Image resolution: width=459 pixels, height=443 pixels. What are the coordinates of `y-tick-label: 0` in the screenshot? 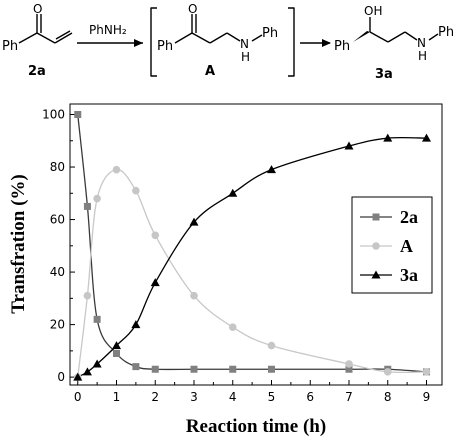 It's located at (61, 377).